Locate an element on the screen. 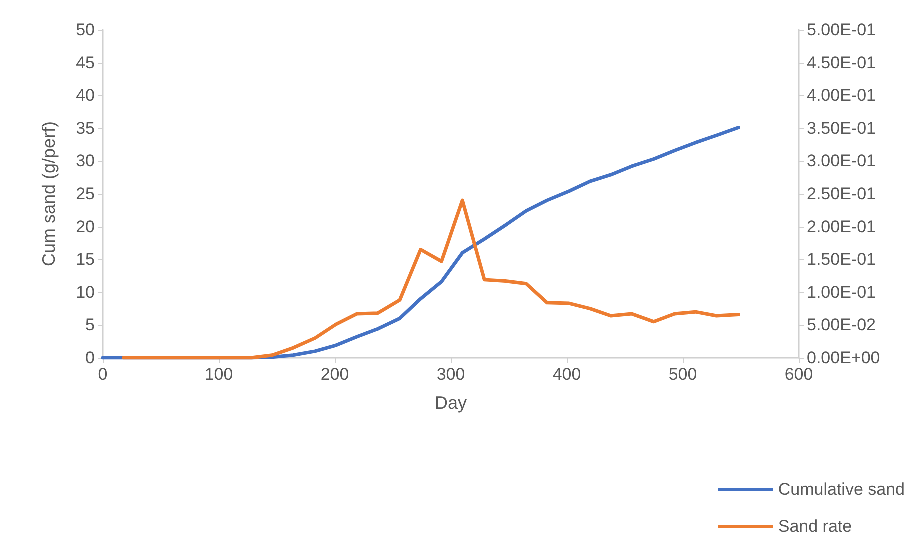 This screenshot has width=924, height=554. y-tick-label: 0 is located at coordinates (90, 358).